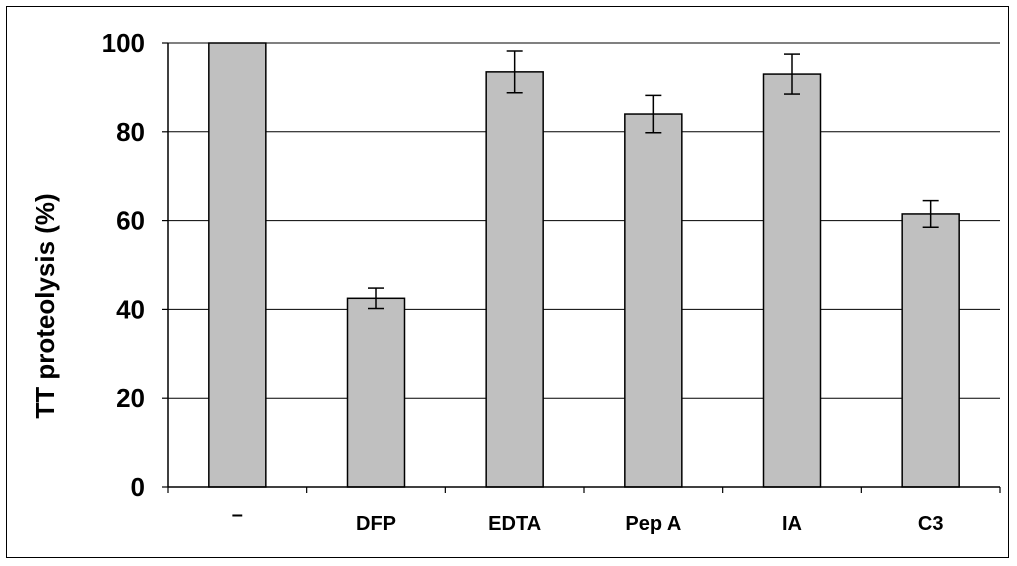 Image resolution: width=1017 pixels, height=566 pixels. Describe the element at coordinates (931, 524) in the screenshot. I see `x-category-label-5: C3` at that location.